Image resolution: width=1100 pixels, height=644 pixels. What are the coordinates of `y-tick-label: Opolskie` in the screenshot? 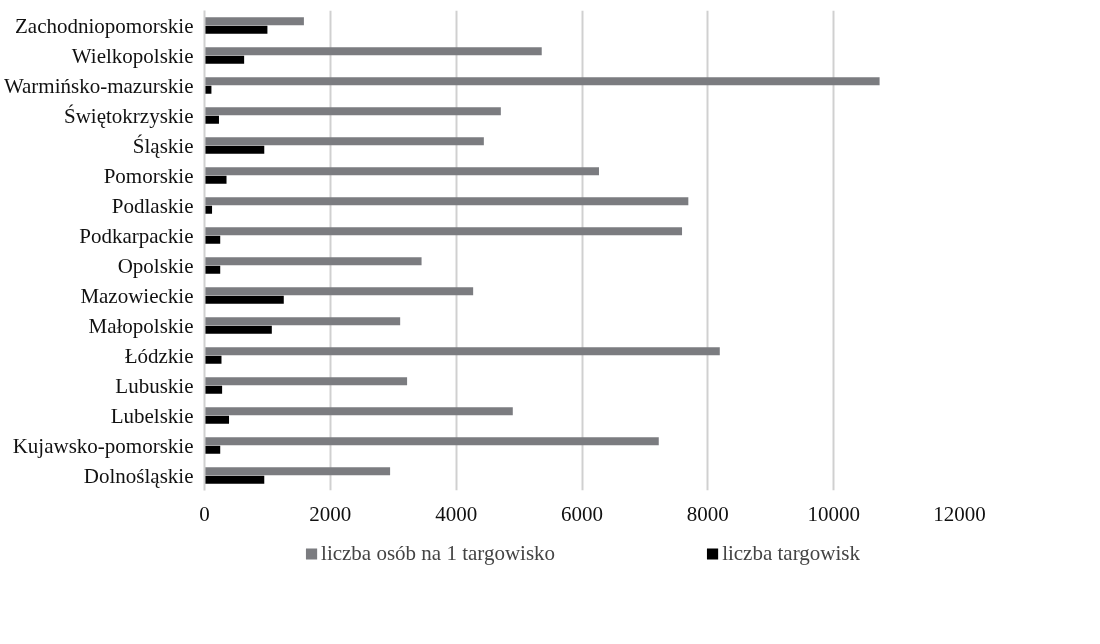 It's located at (155, 265).